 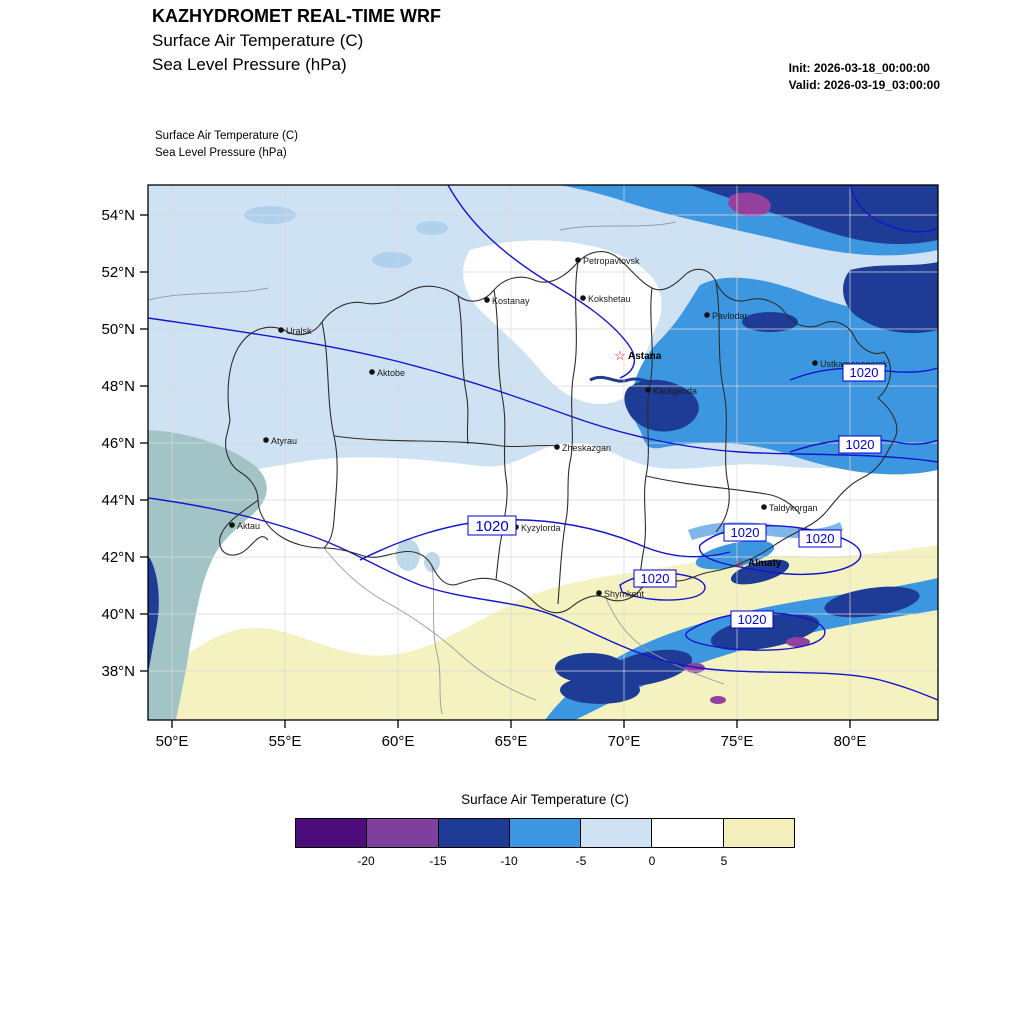 I want to click on lon-tick-label: 75°E, so click(x=737, y=741).